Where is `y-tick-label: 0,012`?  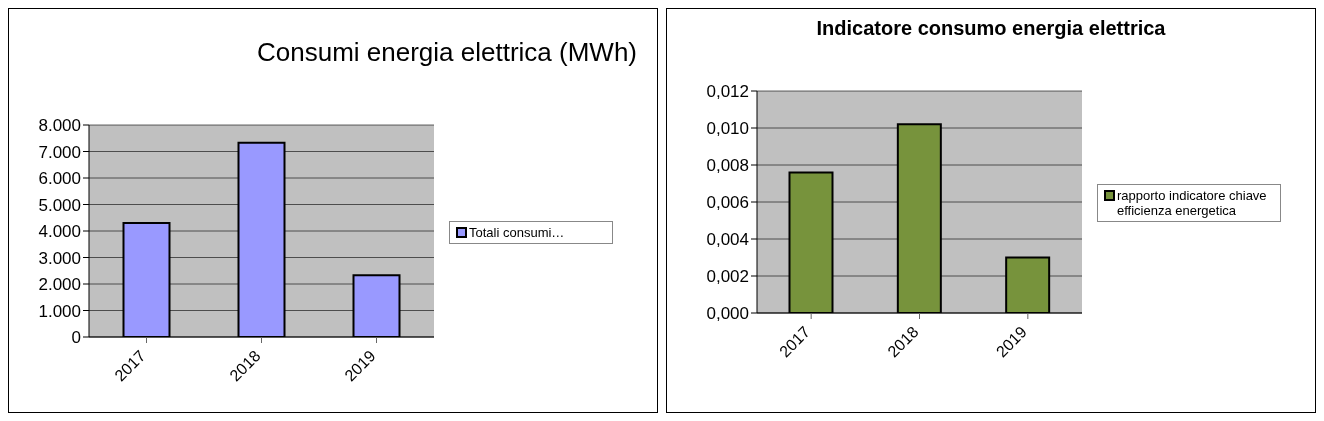
y-tick-label: 0,012 is located at coordinates (727, 92).